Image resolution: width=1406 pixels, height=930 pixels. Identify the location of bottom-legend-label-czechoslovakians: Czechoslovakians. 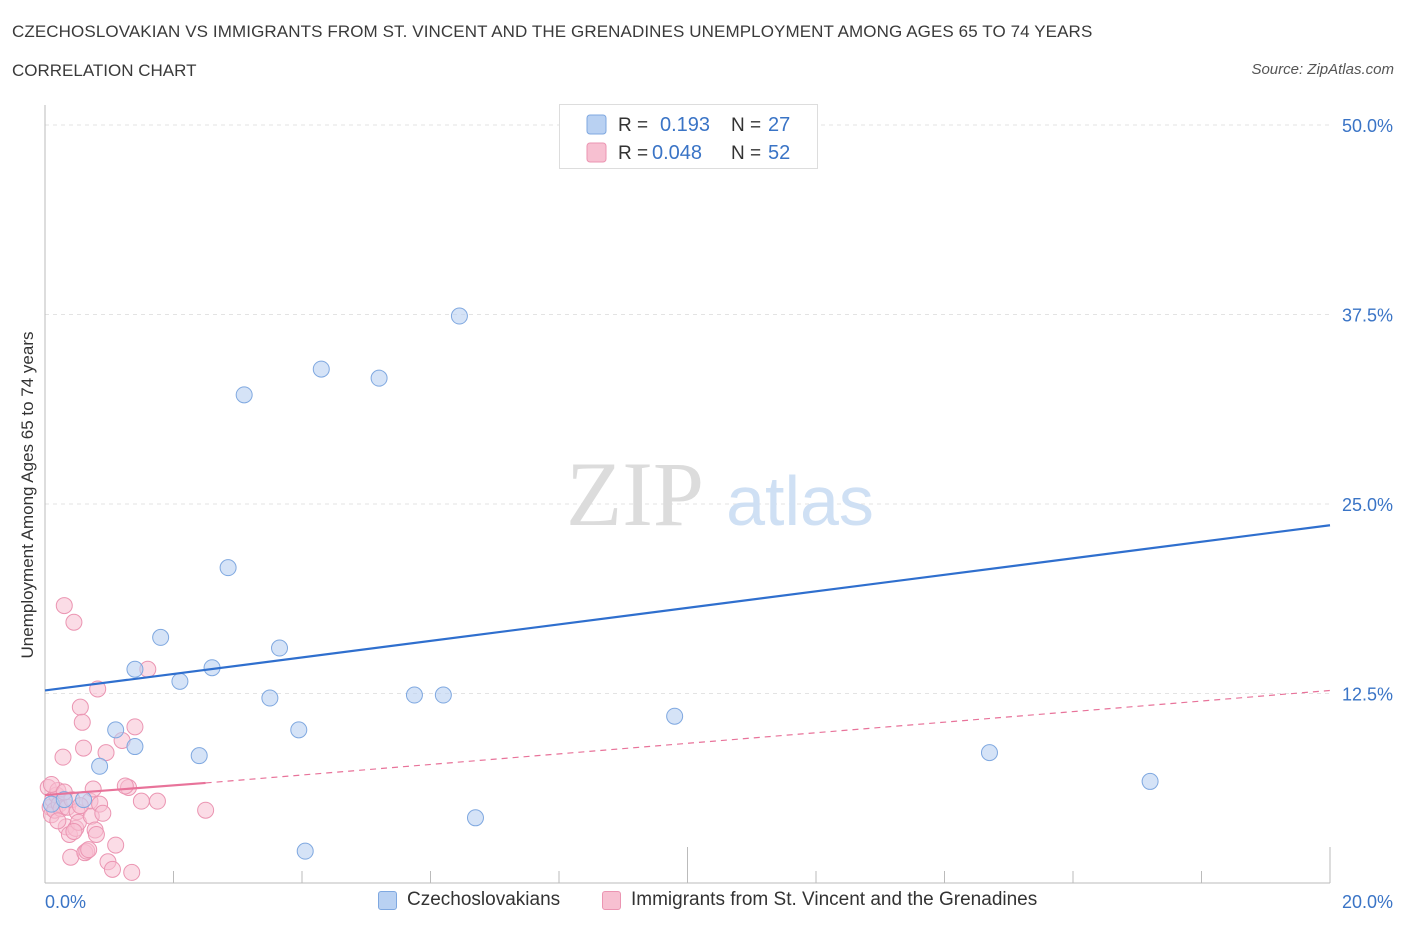
(484, 899).